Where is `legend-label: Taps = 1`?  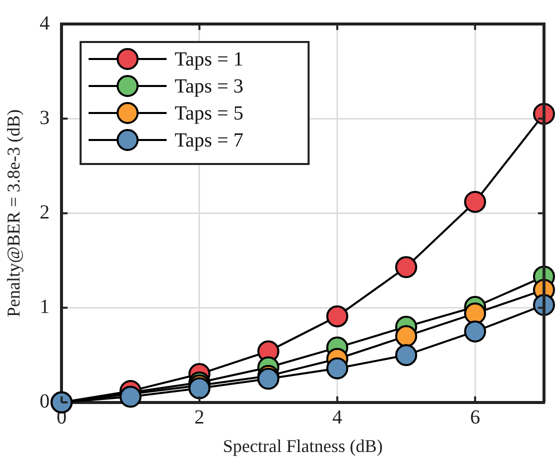 legend-label: Taps = 1 is located at coordinates (209, 59).